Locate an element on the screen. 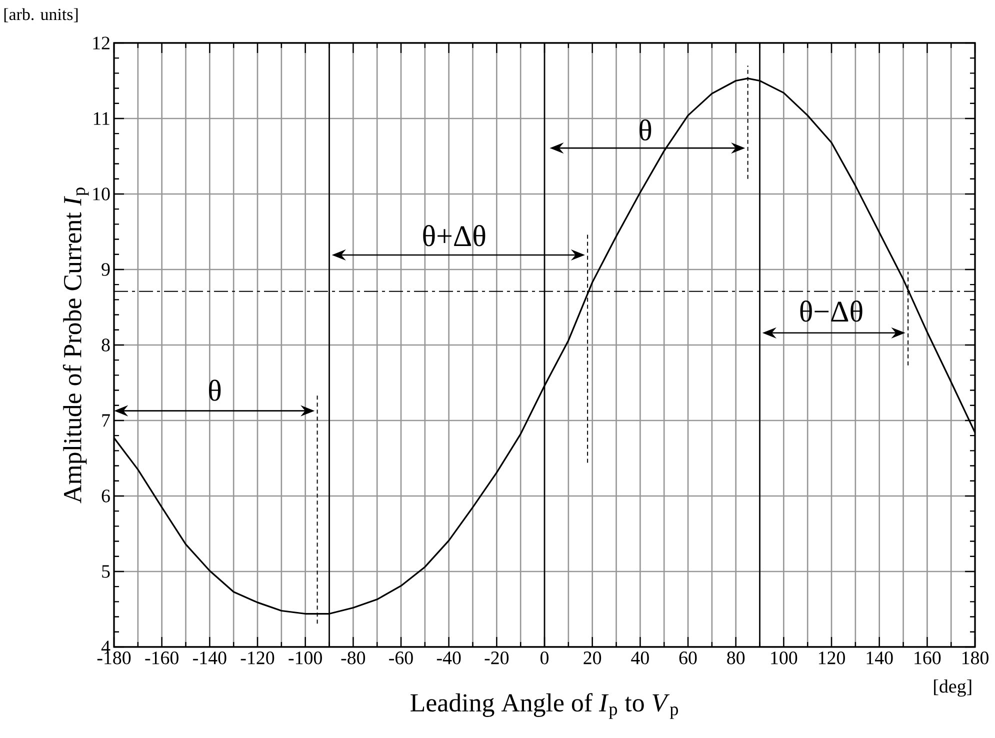 The width and height of the screenshot is (995, 738). x-tick-label: 160 is located at coordinates (927, 658).